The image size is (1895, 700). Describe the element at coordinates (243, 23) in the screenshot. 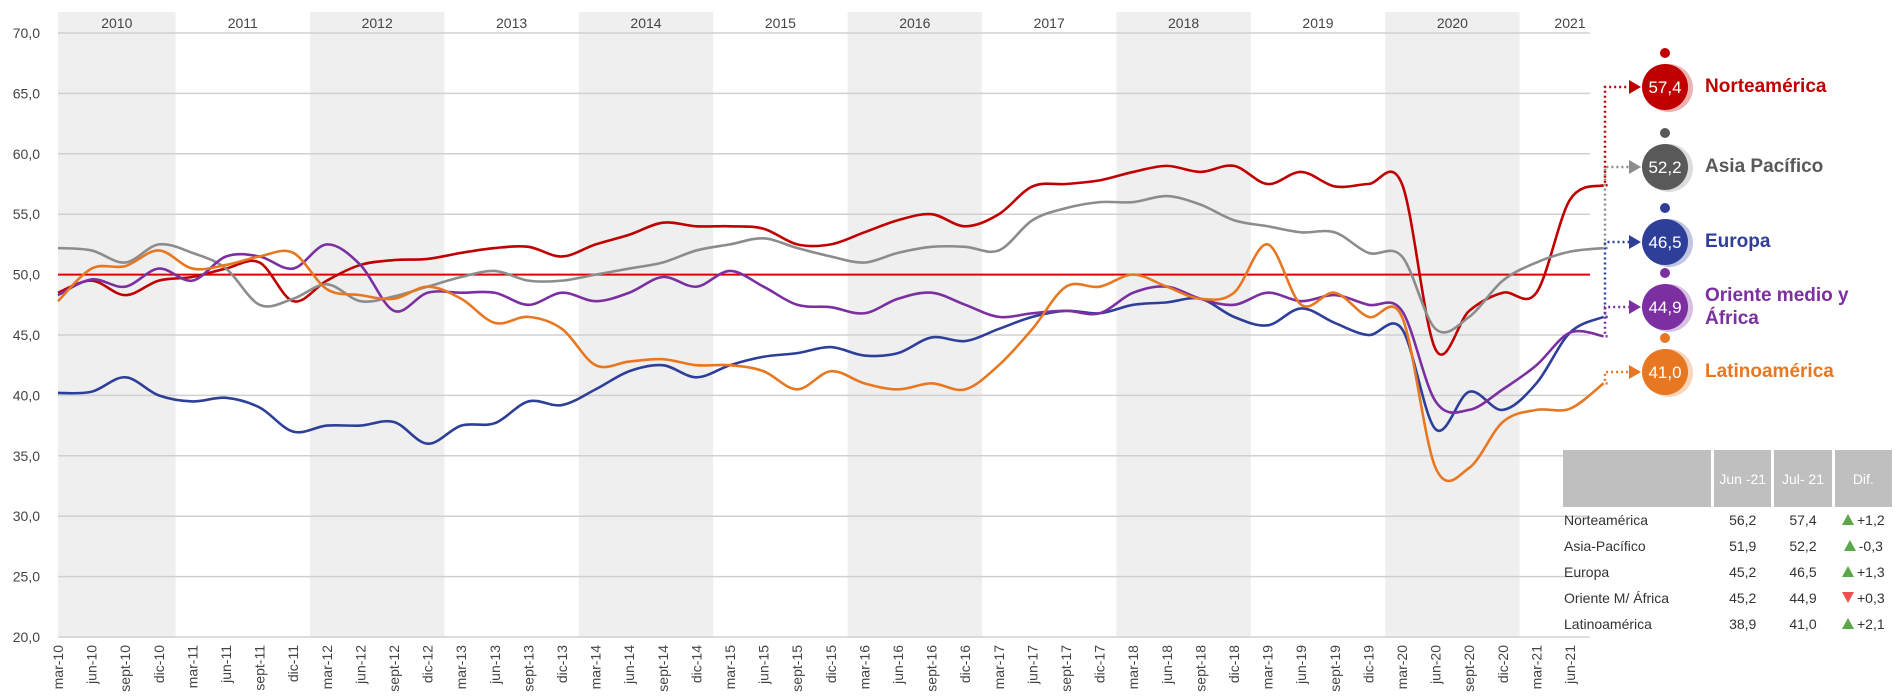

I see `year-label: 2011` at that location.